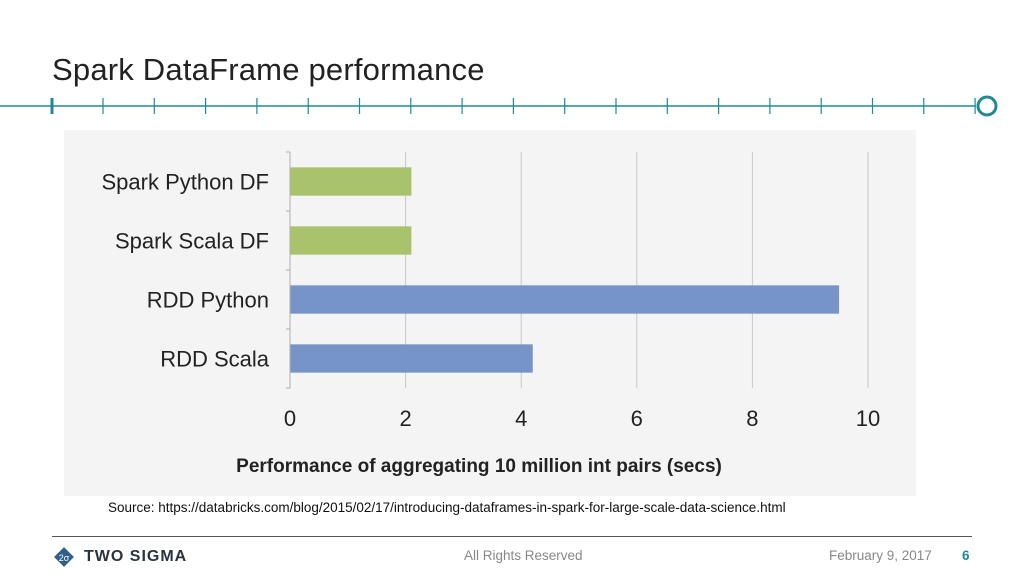  What do you see at coordinates (752, 418) in the screenshot?
I see `x-tick-label: 8` at bounding box center [752, 418].